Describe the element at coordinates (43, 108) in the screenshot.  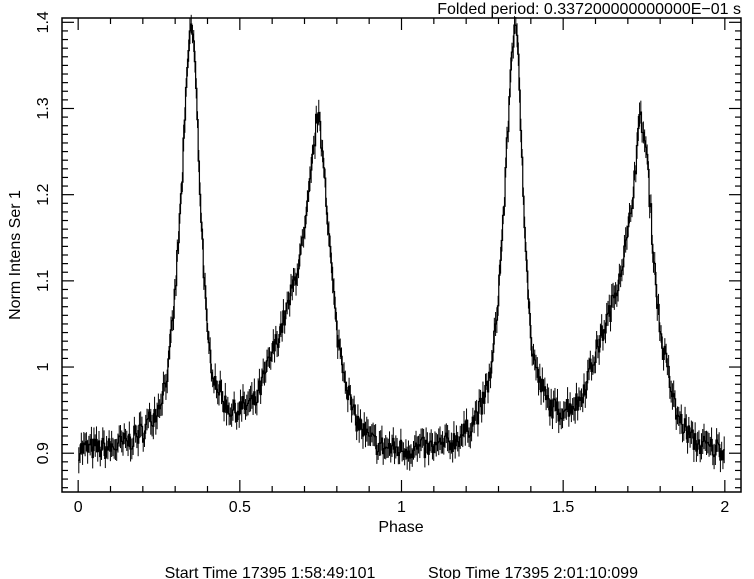
I see `y-tick-label: 1.3` at that location.